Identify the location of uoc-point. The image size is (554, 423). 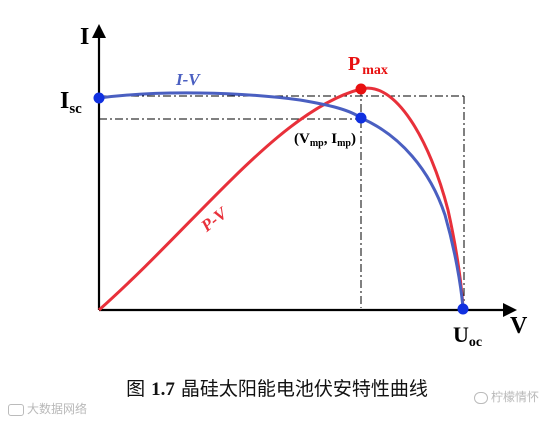
(463, 309).